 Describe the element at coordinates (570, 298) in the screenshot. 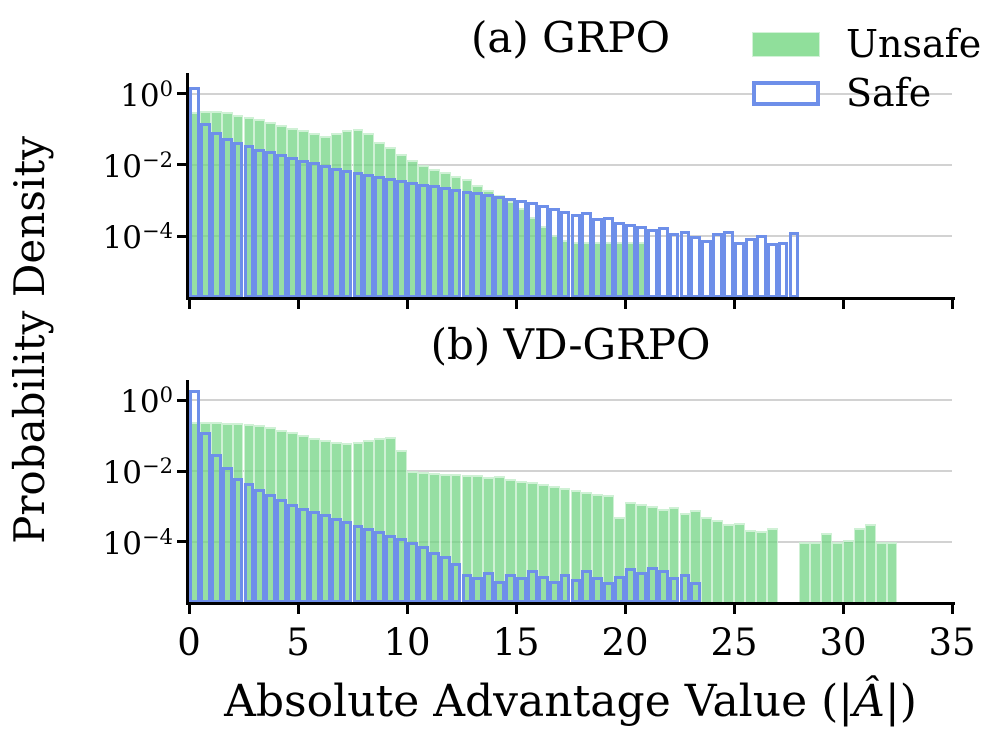

I see `x-axis-spine` at that location.